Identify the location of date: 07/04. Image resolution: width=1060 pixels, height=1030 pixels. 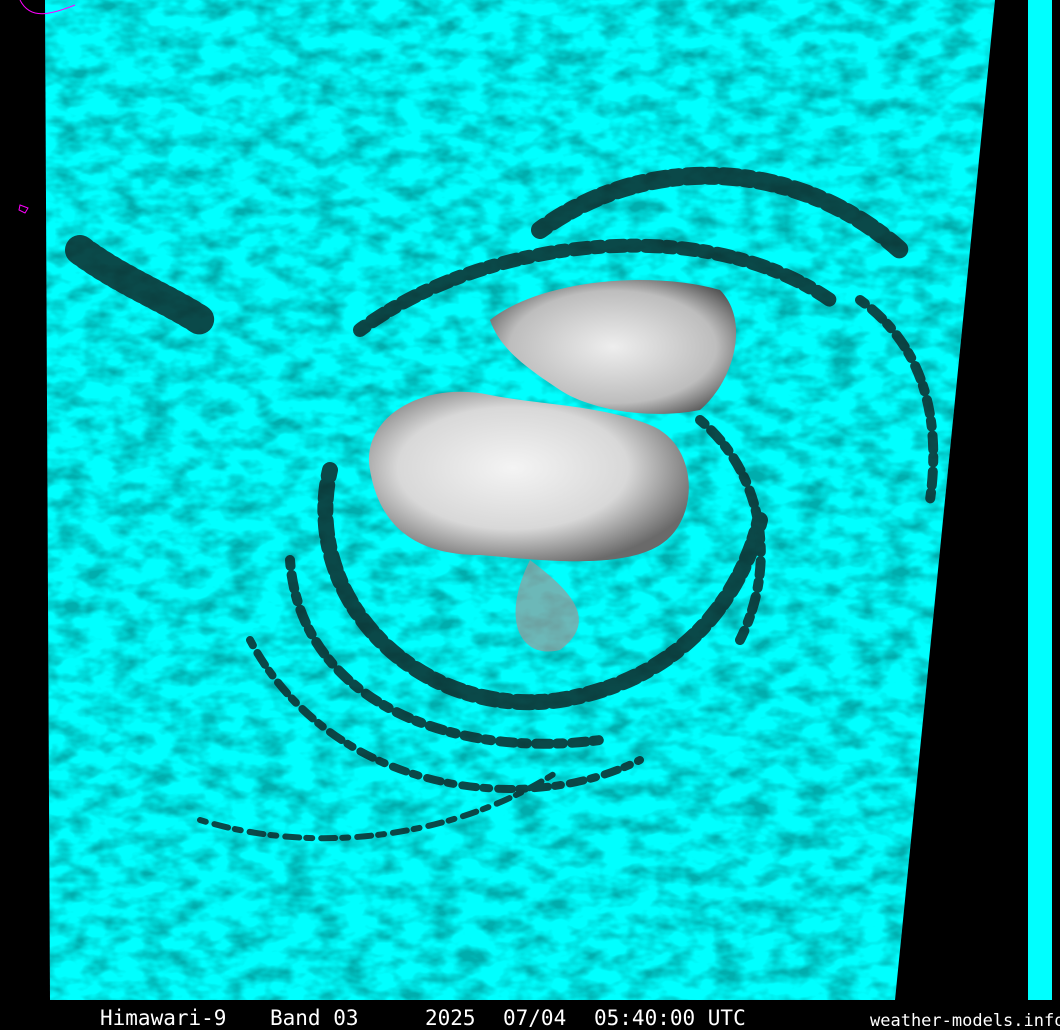
(534, 1018).